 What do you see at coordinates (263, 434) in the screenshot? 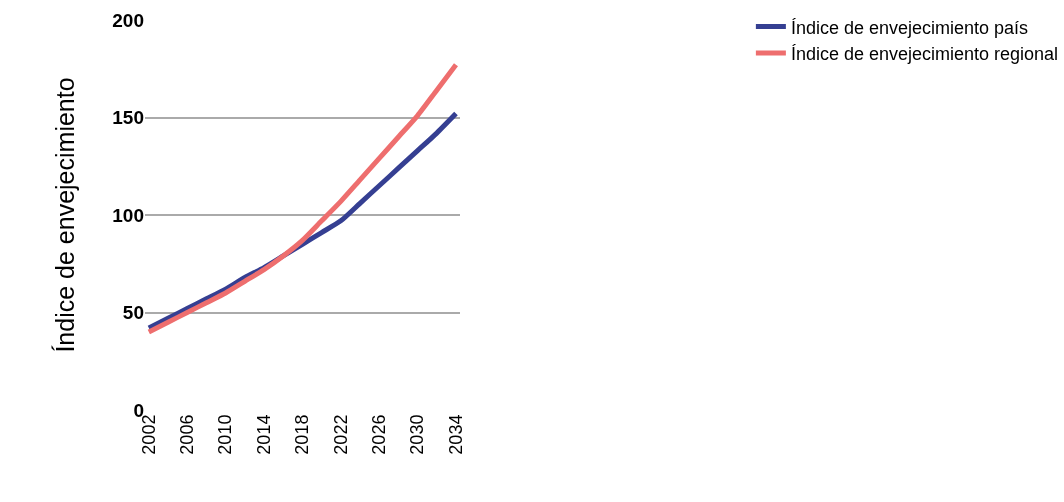
I see `x-tick-label: 2014` at bounding box center [263, 434].